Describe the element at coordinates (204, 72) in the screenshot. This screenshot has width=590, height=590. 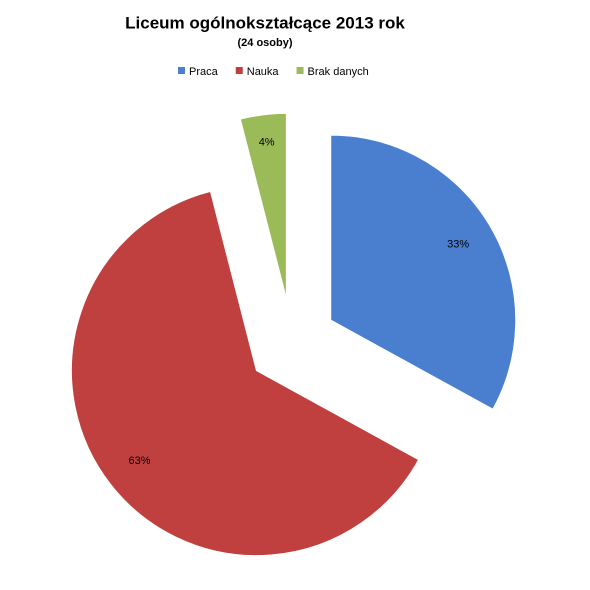
I see `legend-label: Praca` at that location.